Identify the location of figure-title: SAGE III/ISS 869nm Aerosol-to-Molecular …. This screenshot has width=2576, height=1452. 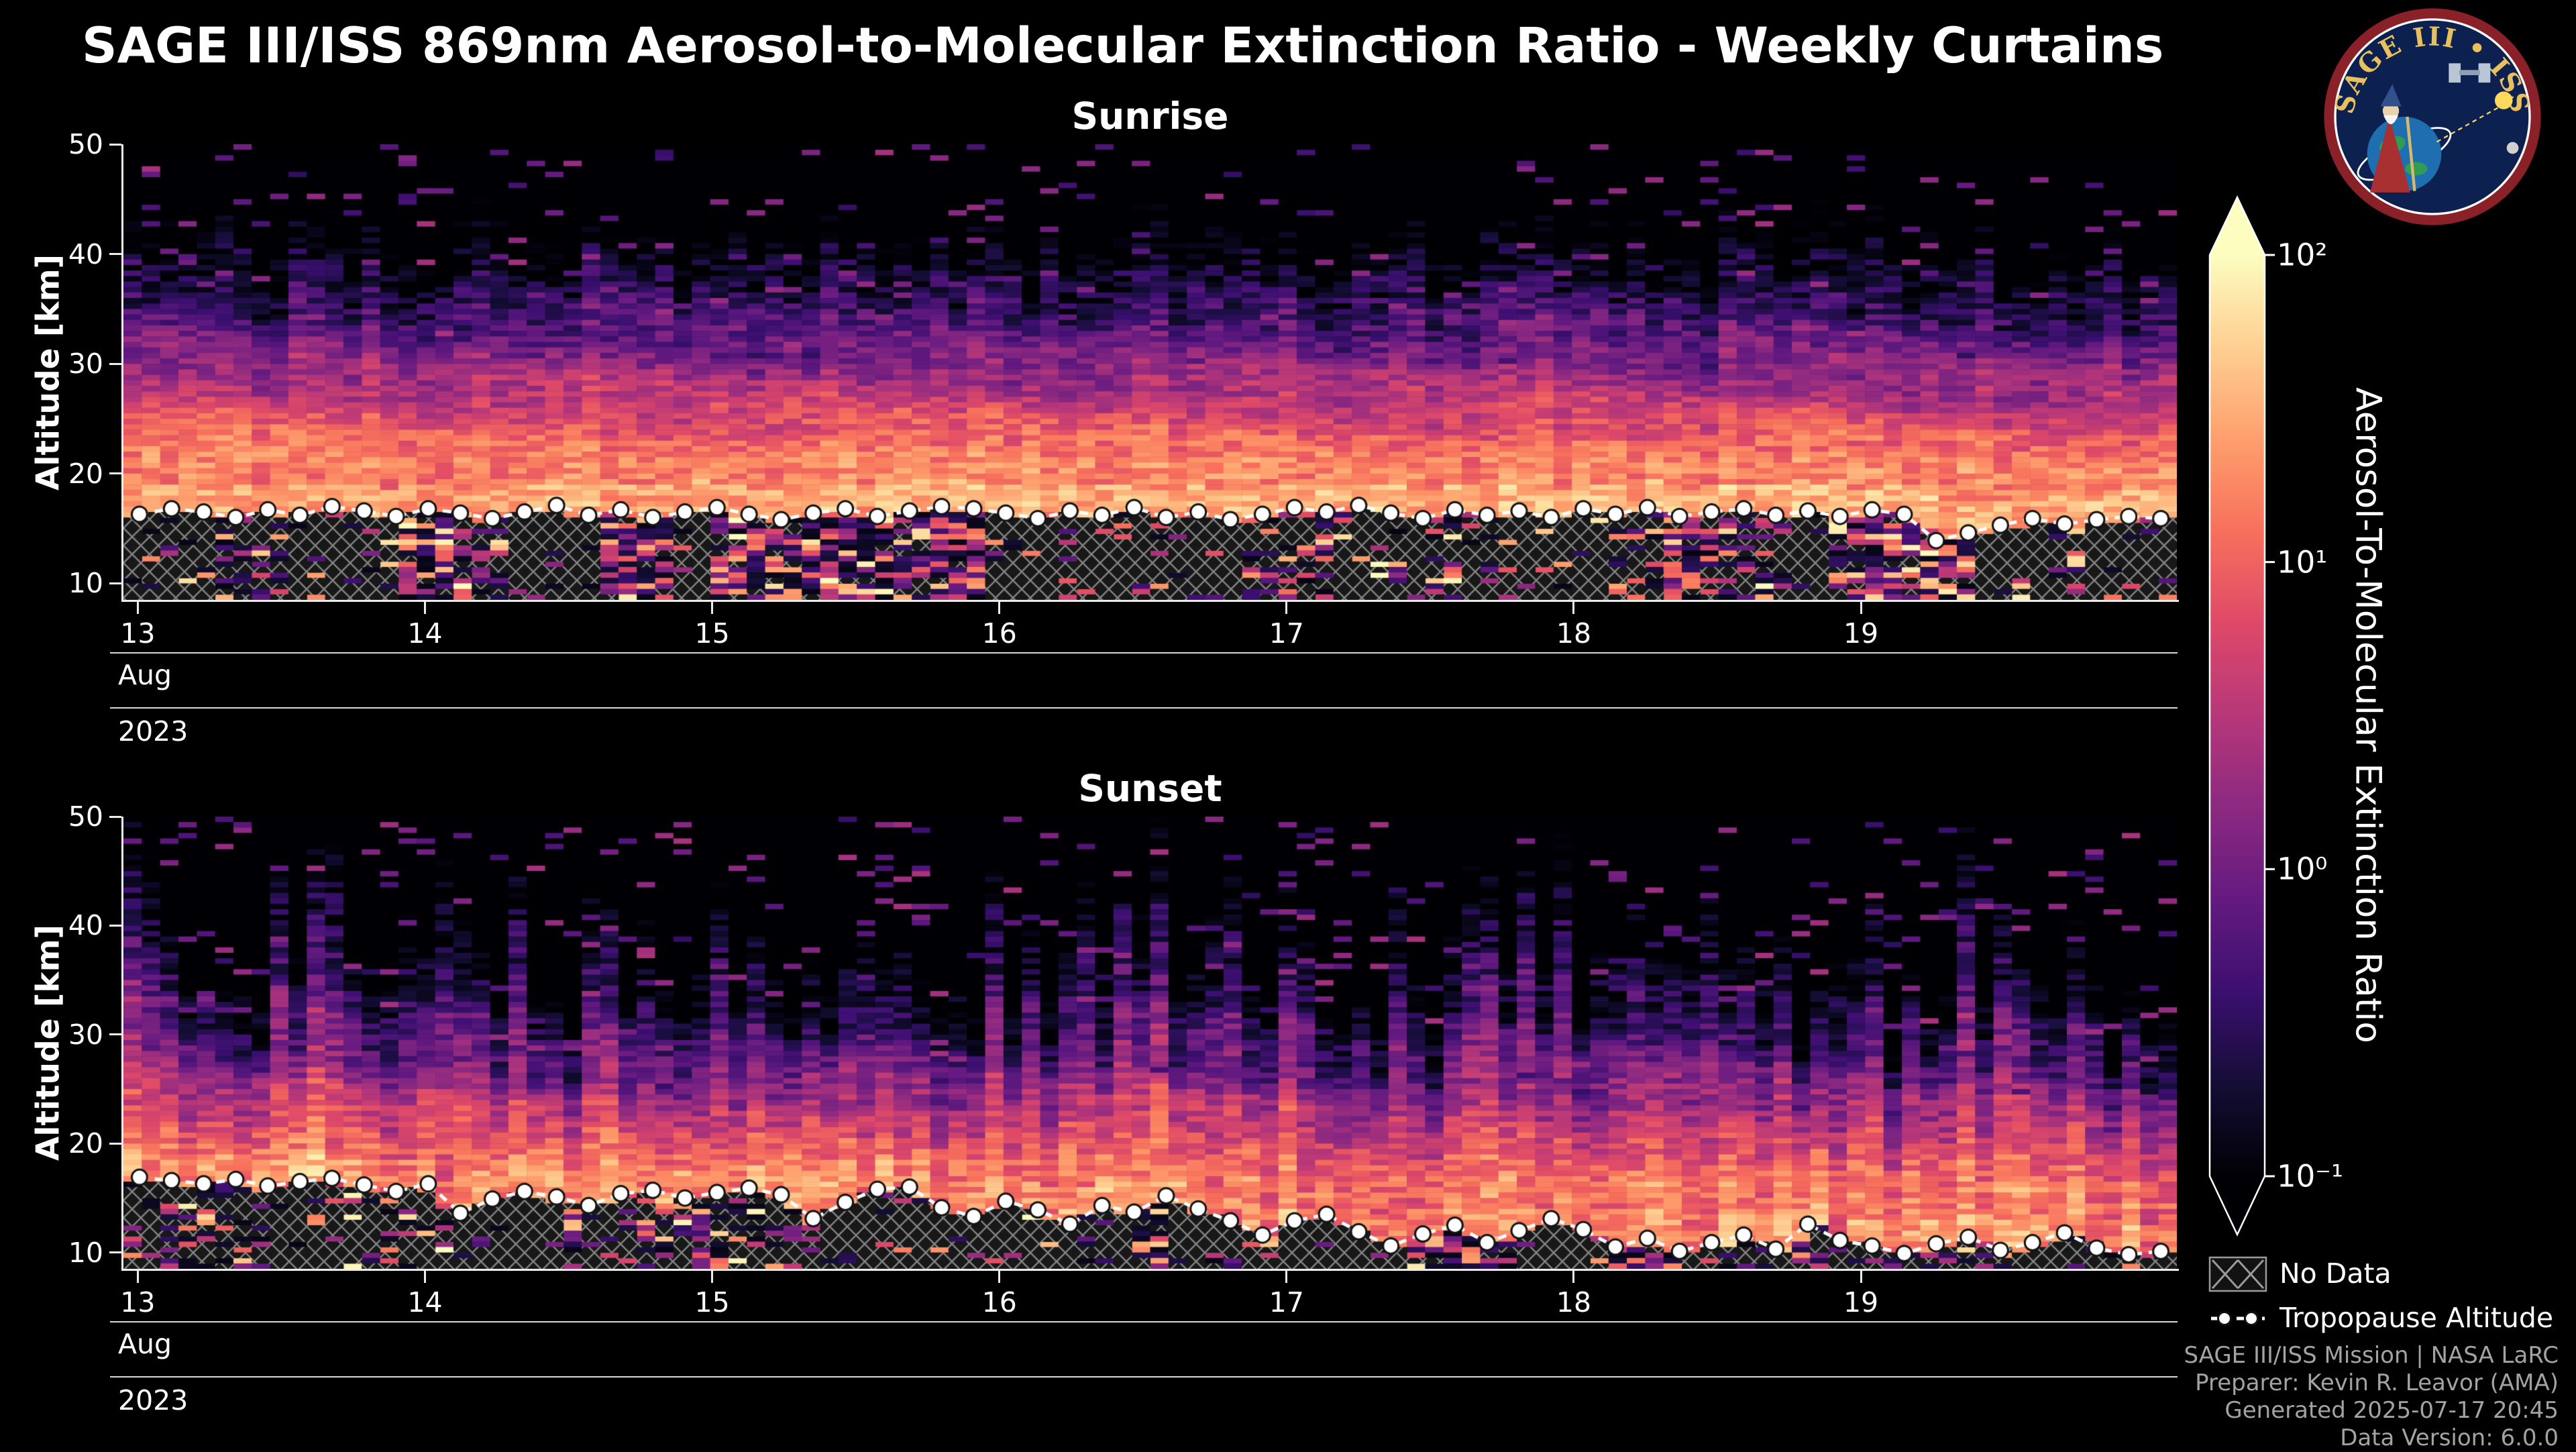
(1123, 46).